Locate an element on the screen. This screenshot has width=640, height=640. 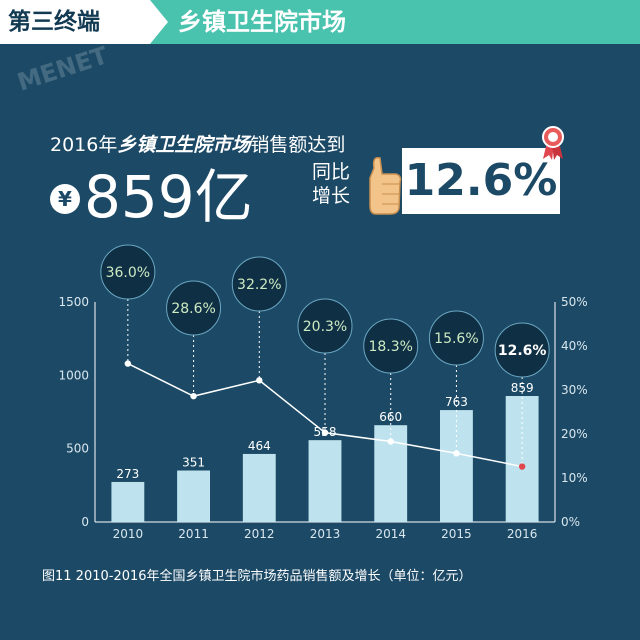
header-bar: 第三终端 乡镇卫生院市场 is located at coordinates (320, 22).